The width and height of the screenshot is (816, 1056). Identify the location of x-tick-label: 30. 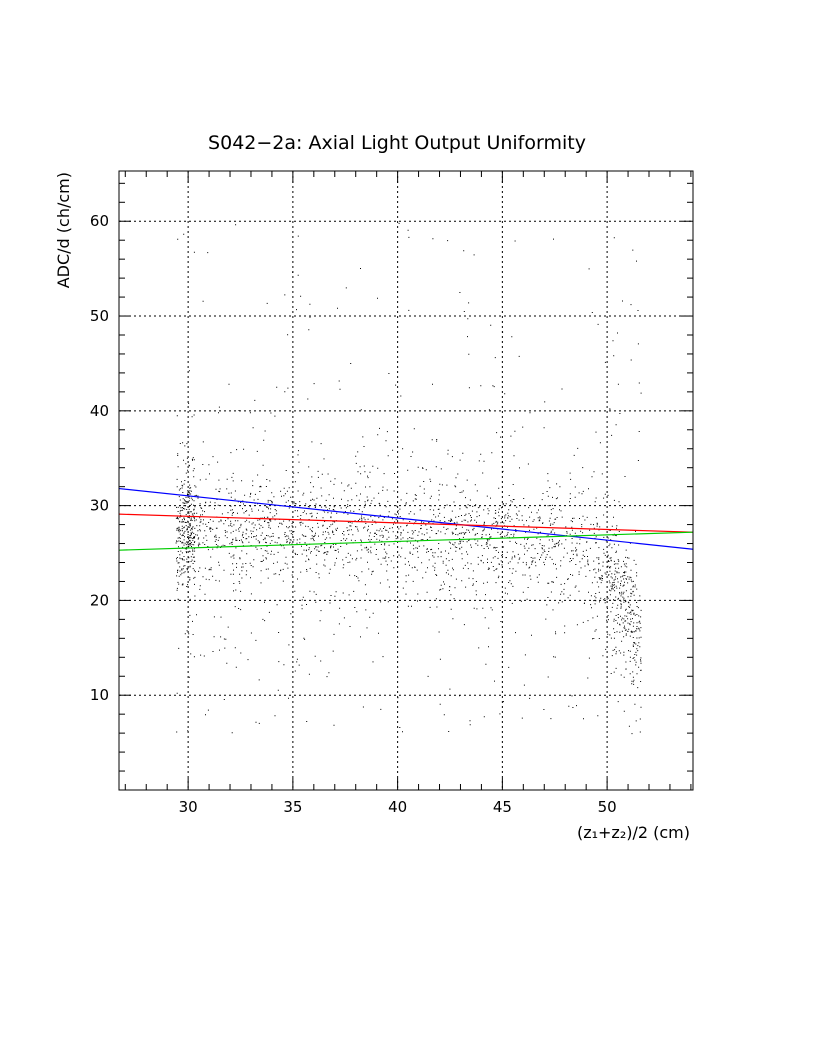
(188, 807).